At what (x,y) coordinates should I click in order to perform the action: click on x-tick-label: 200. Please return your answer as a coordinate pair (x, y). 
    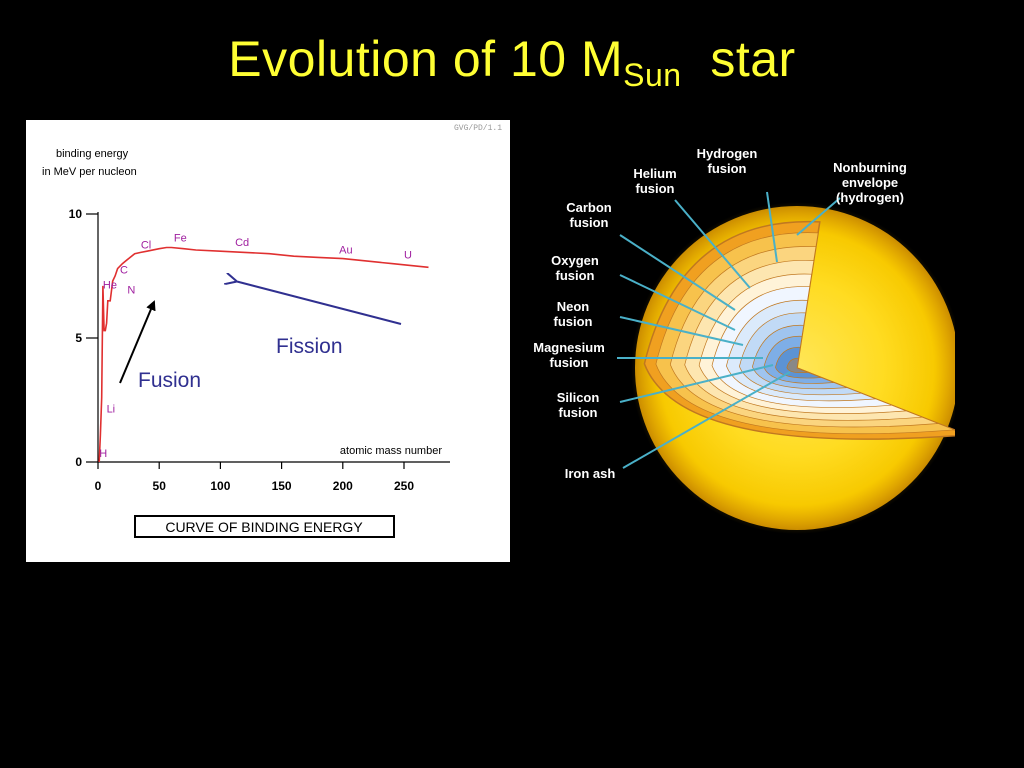
    Looking at the image, I should click on (343, 486).